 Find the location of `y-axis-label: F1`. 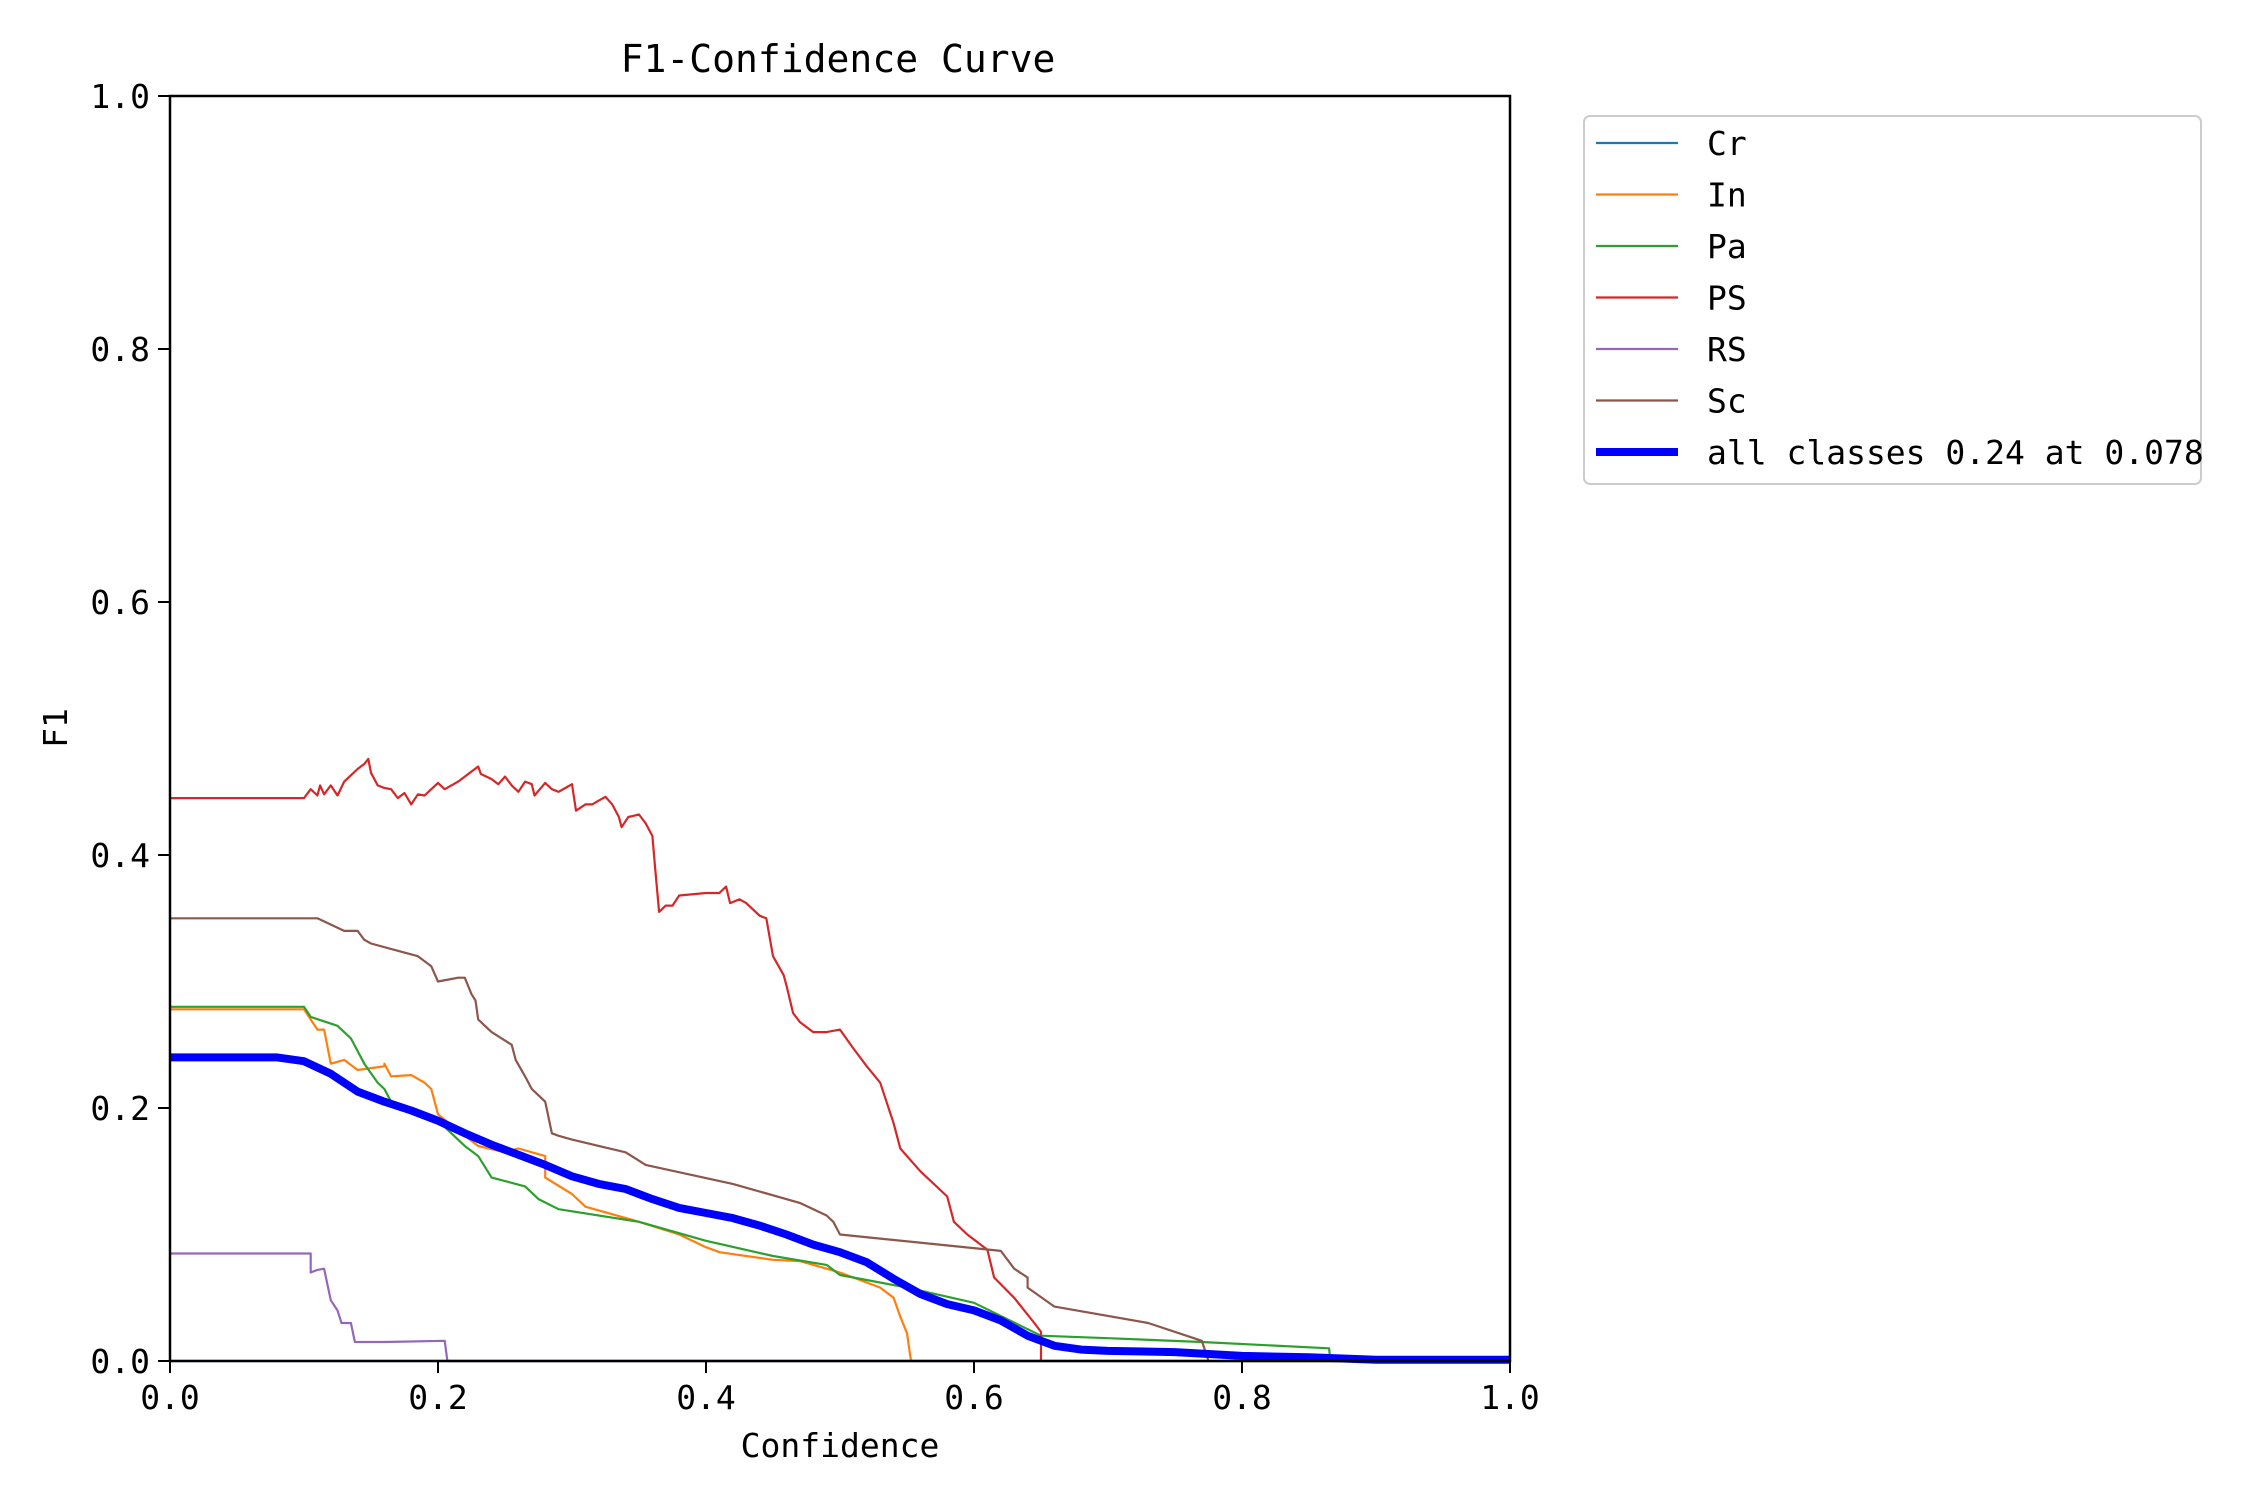

y-axis-label: F1 is located at coordinates (55, 728).